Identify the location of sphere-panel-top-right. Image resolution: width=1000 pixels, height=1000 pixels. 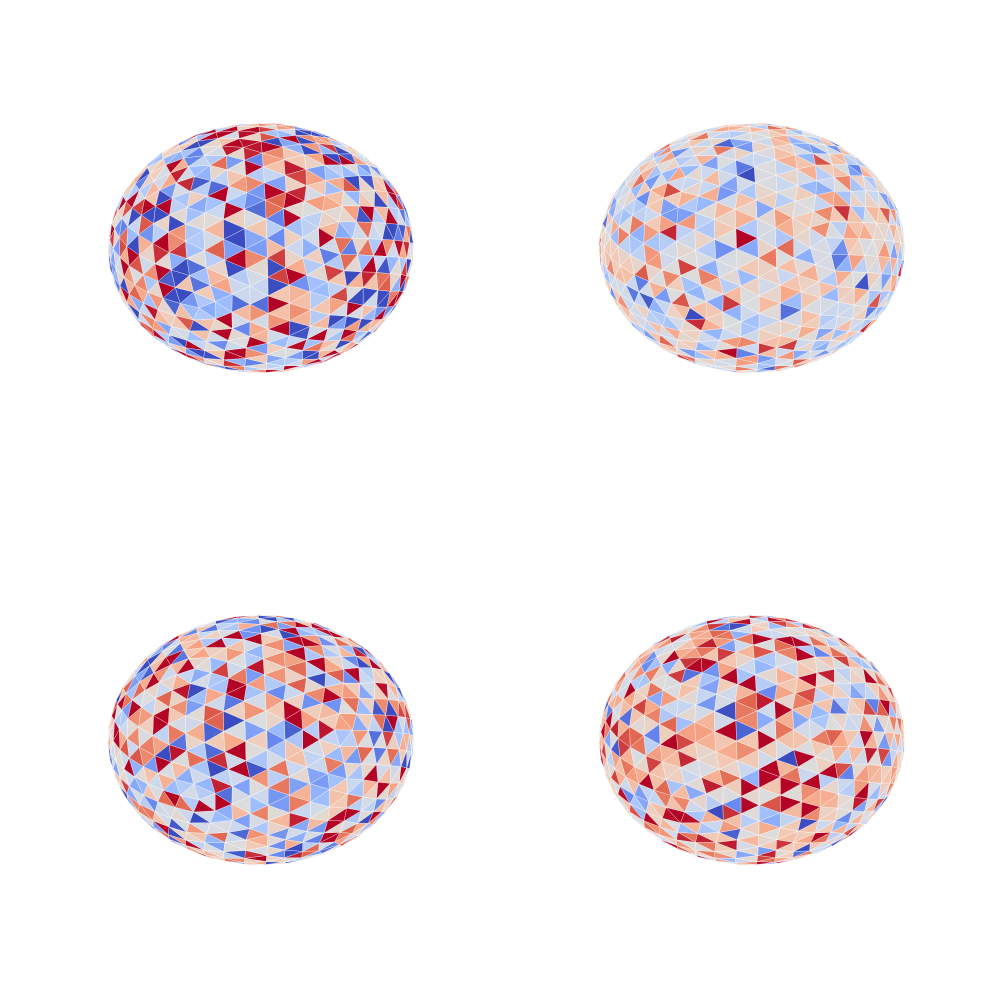
(752, 248).